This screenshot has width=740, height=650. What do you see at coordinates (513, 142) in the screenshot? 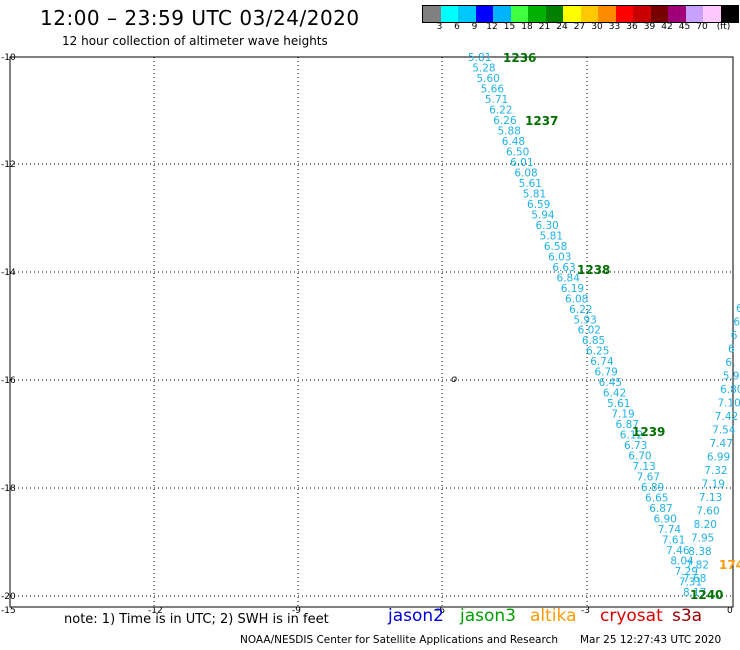
I see `wave-height-value: 6.48` at bounding box center [513, 142].